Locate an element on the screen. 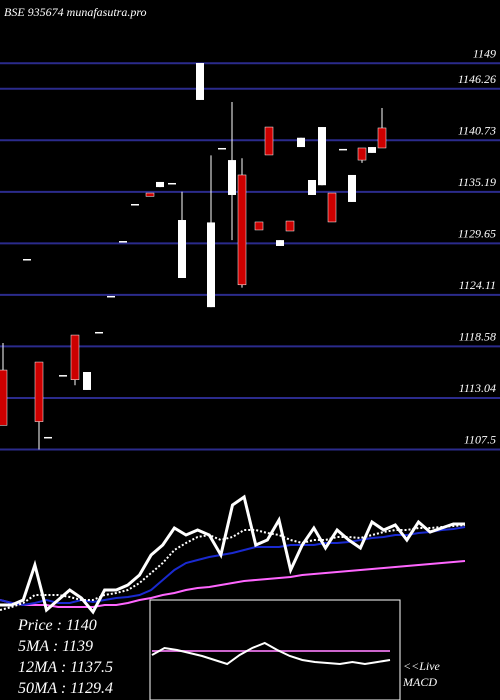 Image resolution: width=500 pixels, height=700 pixels. y-tick-label: 1124.11 is located at coordinates (477, 285).